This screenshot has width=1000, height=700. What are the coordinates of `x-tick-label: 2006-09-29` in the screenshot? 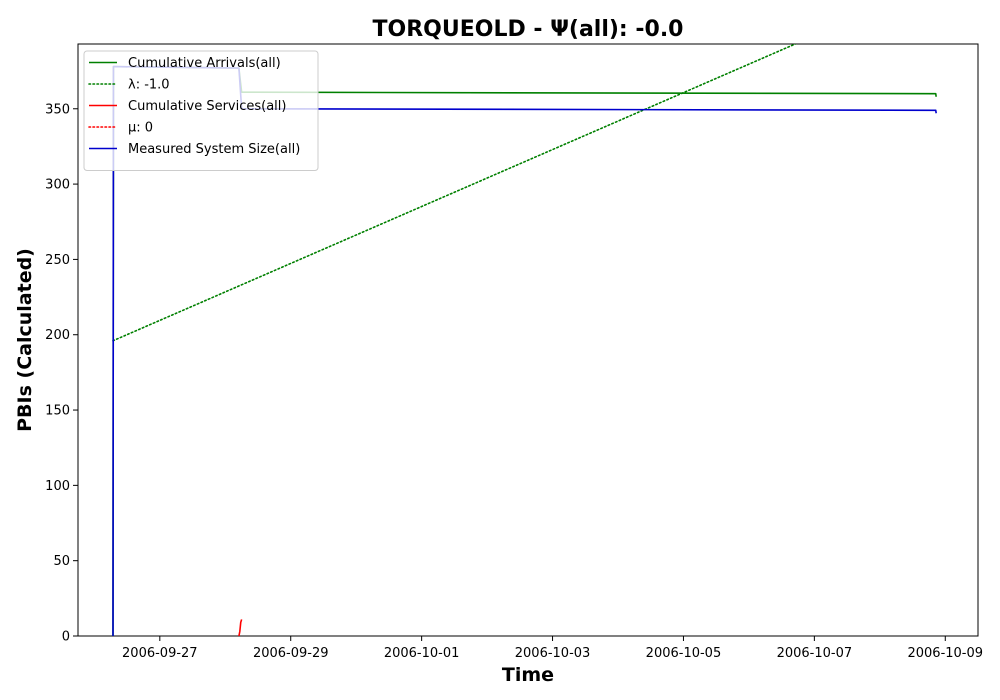 It's located at (291, 653).